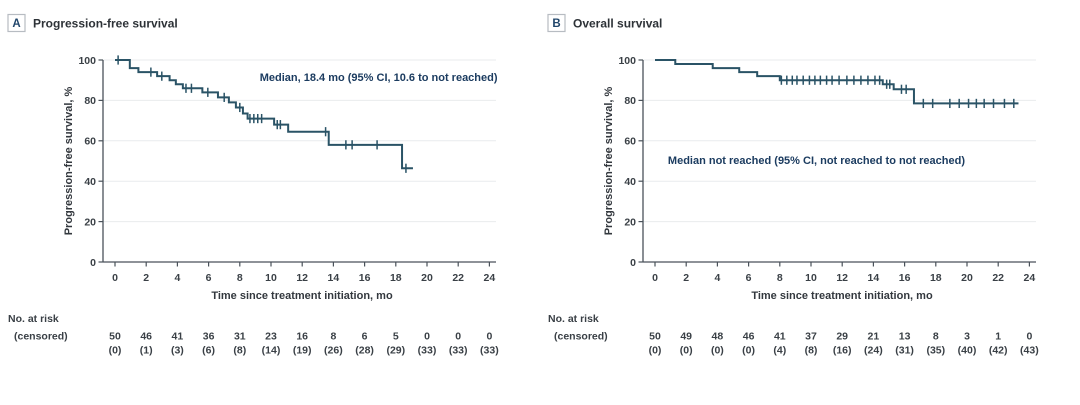 The image size is (1080, 405). I want to click on at-risk-value: 21, so click(874, 337).